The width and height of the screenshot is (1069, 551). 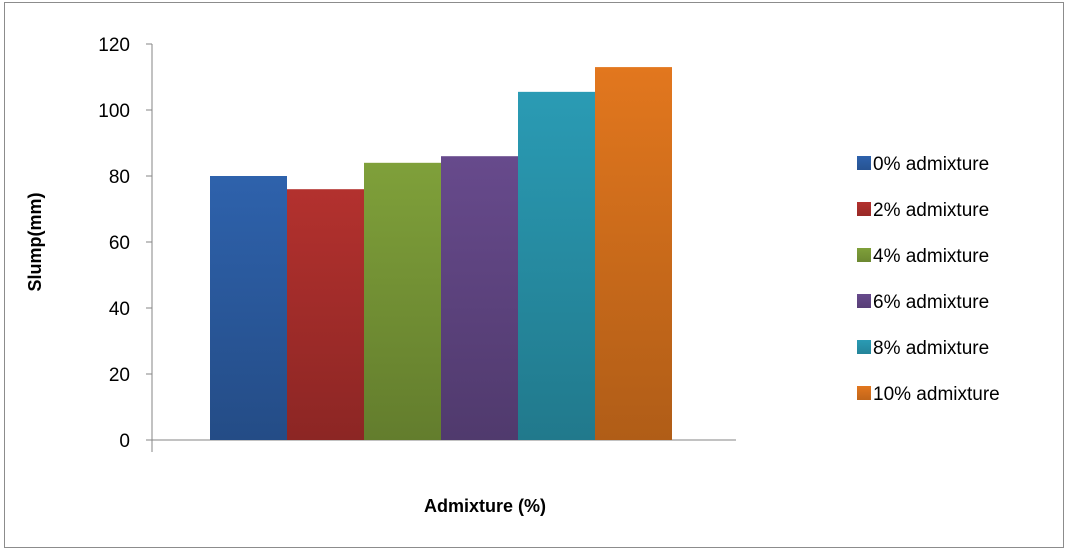 I want to click on legend-label: 6% admixture, so click(x=931, y=302).